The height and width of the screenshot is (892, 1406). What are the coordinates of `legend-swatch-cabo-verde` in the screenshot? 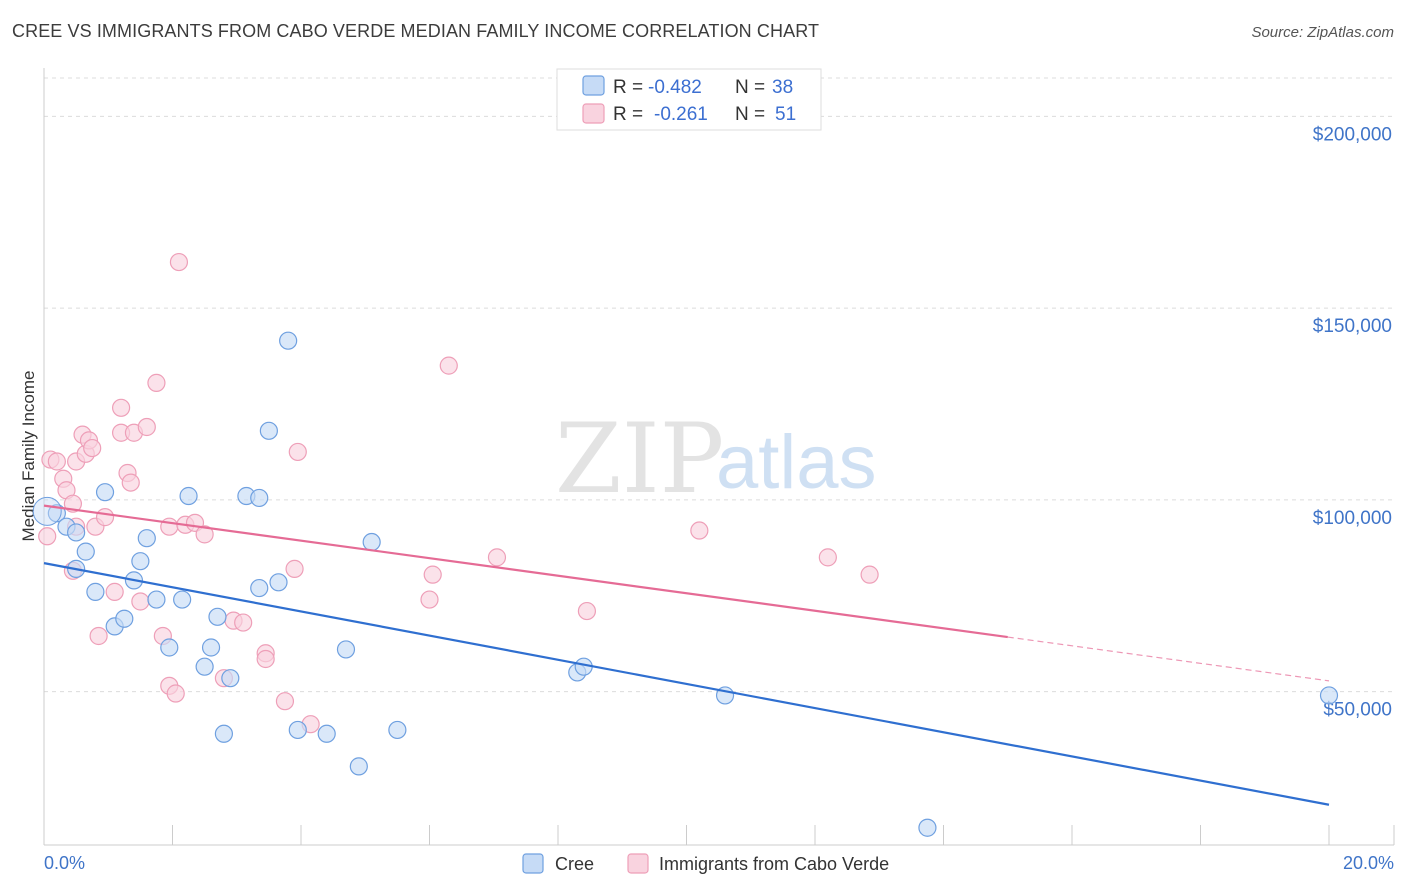 It's located at (593, 113).